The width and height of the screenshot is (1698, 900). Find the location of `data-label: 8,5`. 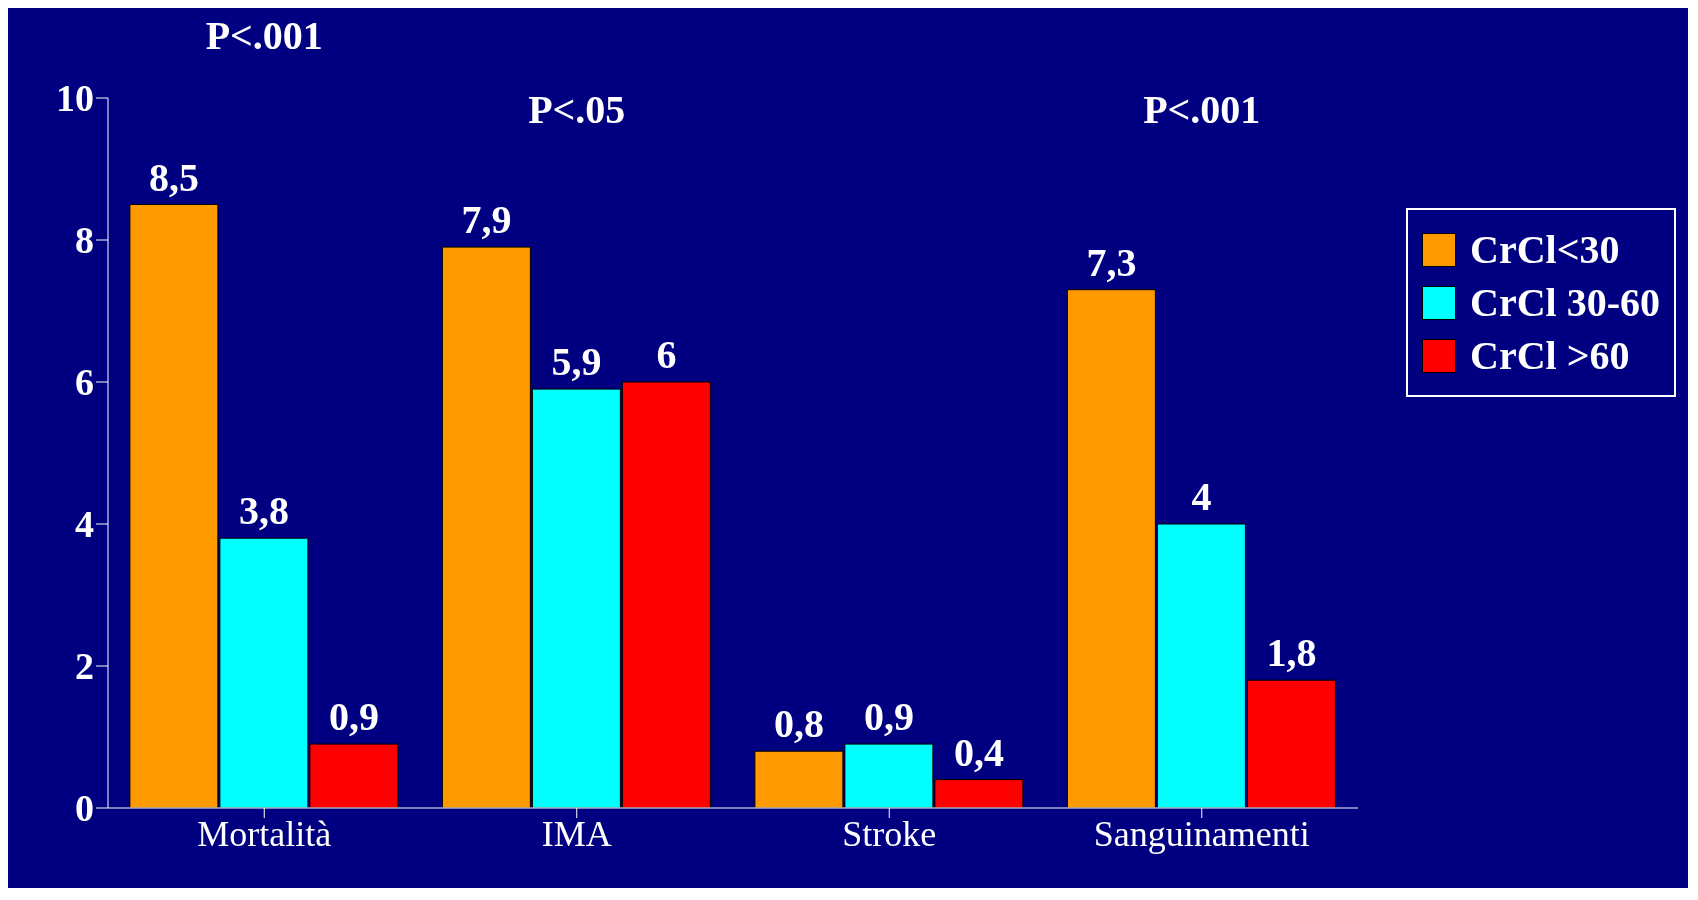

data-label: 8,5 is located at coordinates (173, 177).